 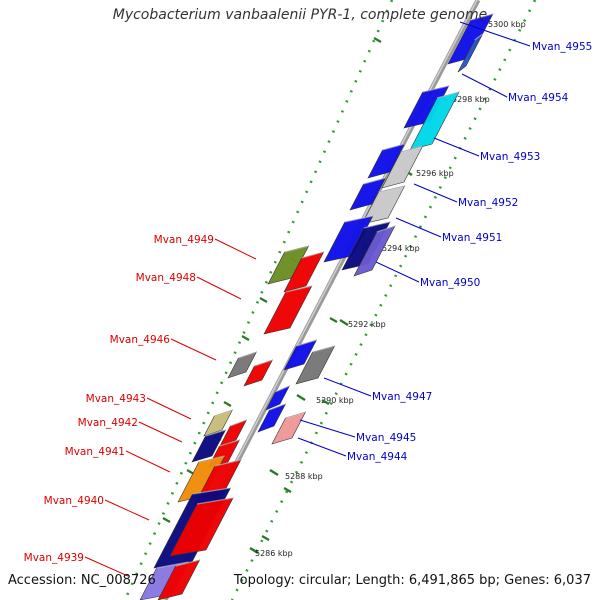 What do you see at coordinates (377, 457) in the screenshot?
I see `gene-label: Mvan_4944` at bounding box center [377, 457].